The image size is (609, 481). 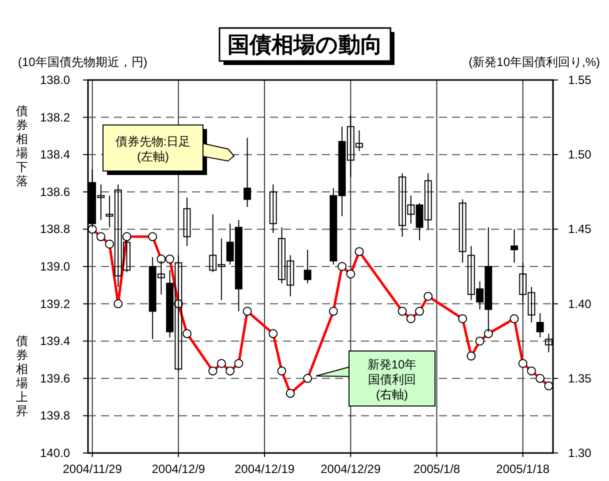 I want to click on y2-tick-label: 1.45, so click(x=580, y=229).